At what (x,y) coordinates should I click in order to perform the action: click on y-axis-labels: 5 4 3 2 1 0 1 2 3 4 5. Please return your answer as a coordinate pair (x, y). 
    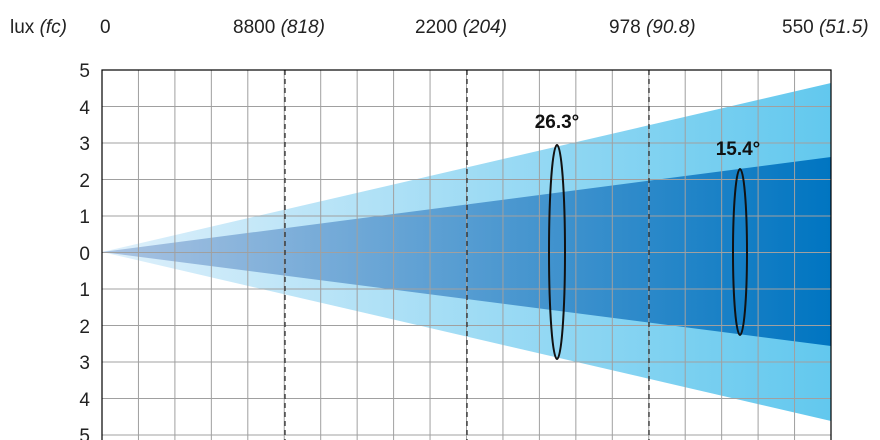
    Looking at the image, I should click on (84, 250).